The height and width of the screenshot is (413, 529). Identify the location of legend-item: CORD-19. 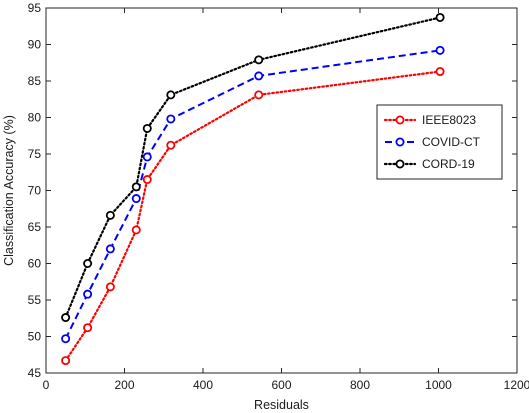
(429, 164).